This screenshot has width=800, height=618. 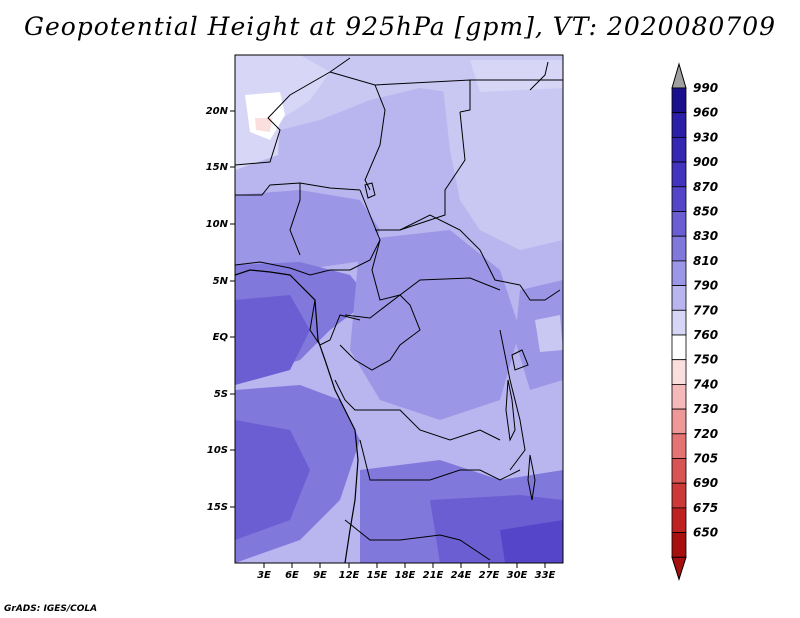 What do you see at coordinates (705, 459) in the screenshot?
I see `colorbar-label: 705` at bounding box center [705, 459].